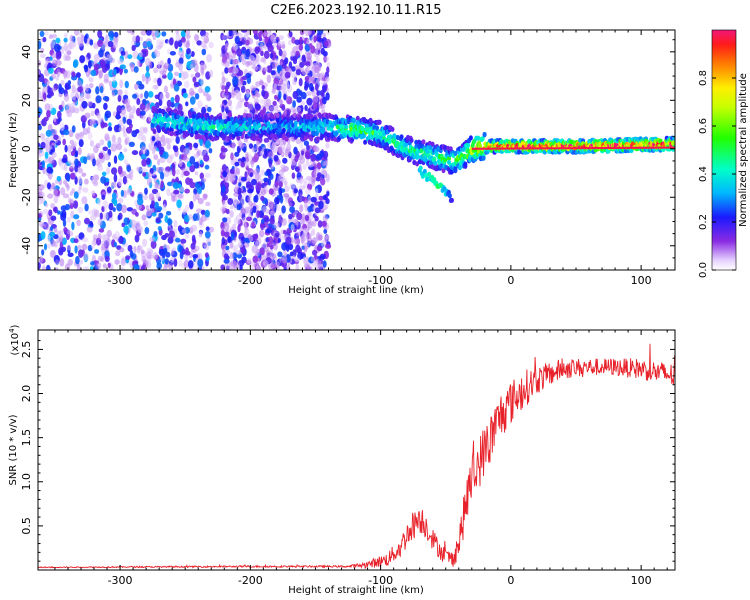 The height and width of the screenshot is (600, 750). Describe the element at coordinates (26, 526) in the screenshot. I see `y-tick-label: 0.5` at that location.